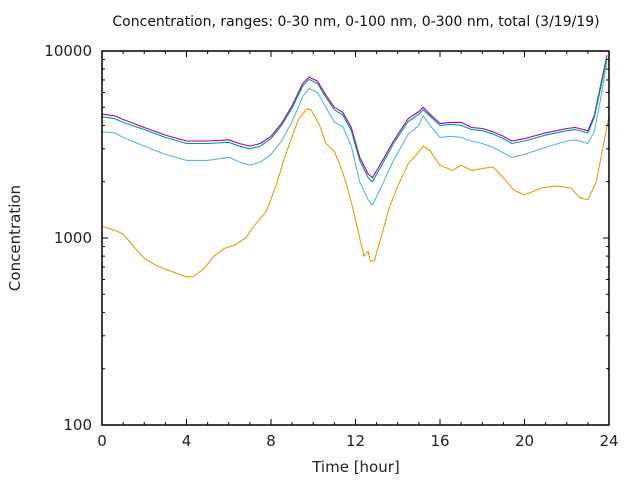  What do you see at coordinates (439, 441) in the screenshot?
I see `x-tick-label: 16` at bounding box center [439, 441].